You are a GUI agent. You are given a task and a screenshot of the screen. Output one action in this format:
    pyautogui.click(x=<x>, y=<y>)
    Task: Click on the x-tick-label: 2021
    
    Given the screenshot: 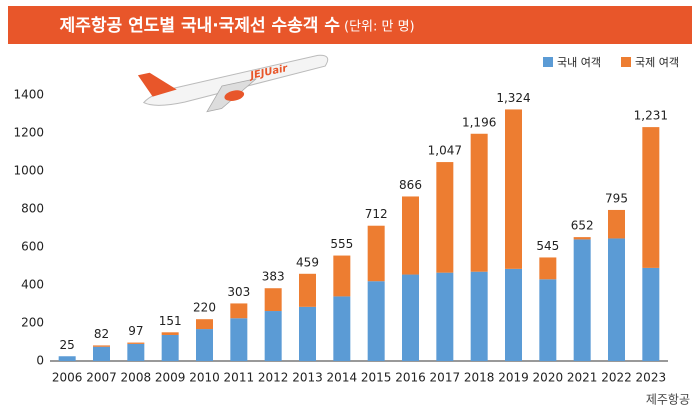 What is the action you would take?
    pyautogui.click(x=582, y=378)
    